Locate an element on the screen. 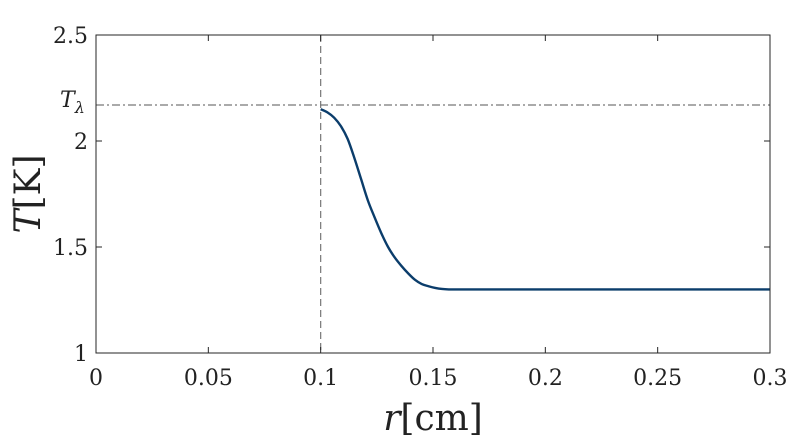 The height and width of the screenshot is (443, 797). y-tick-label: 1 is located at coordinates (81, 354).